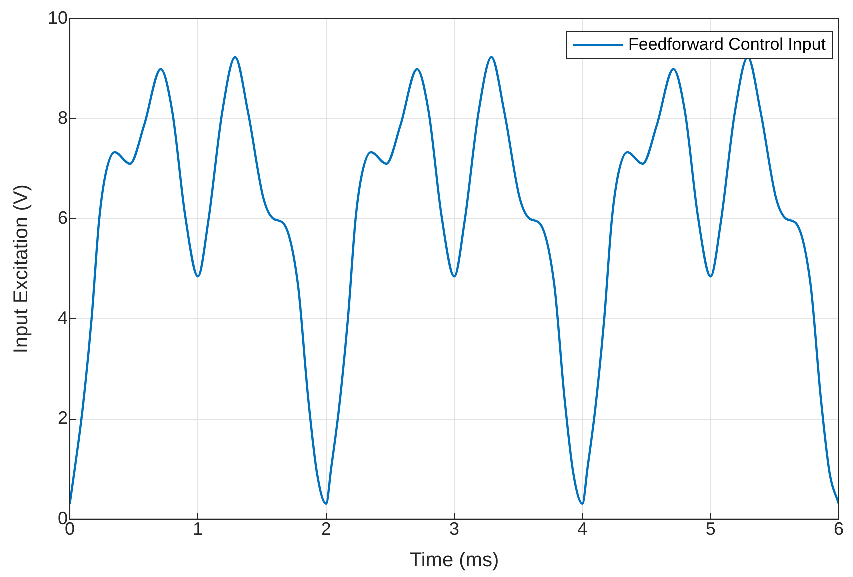 The width and height of the screenshot is (853, 577). I want to click on x-tick-label: 5, so click(711, 529).